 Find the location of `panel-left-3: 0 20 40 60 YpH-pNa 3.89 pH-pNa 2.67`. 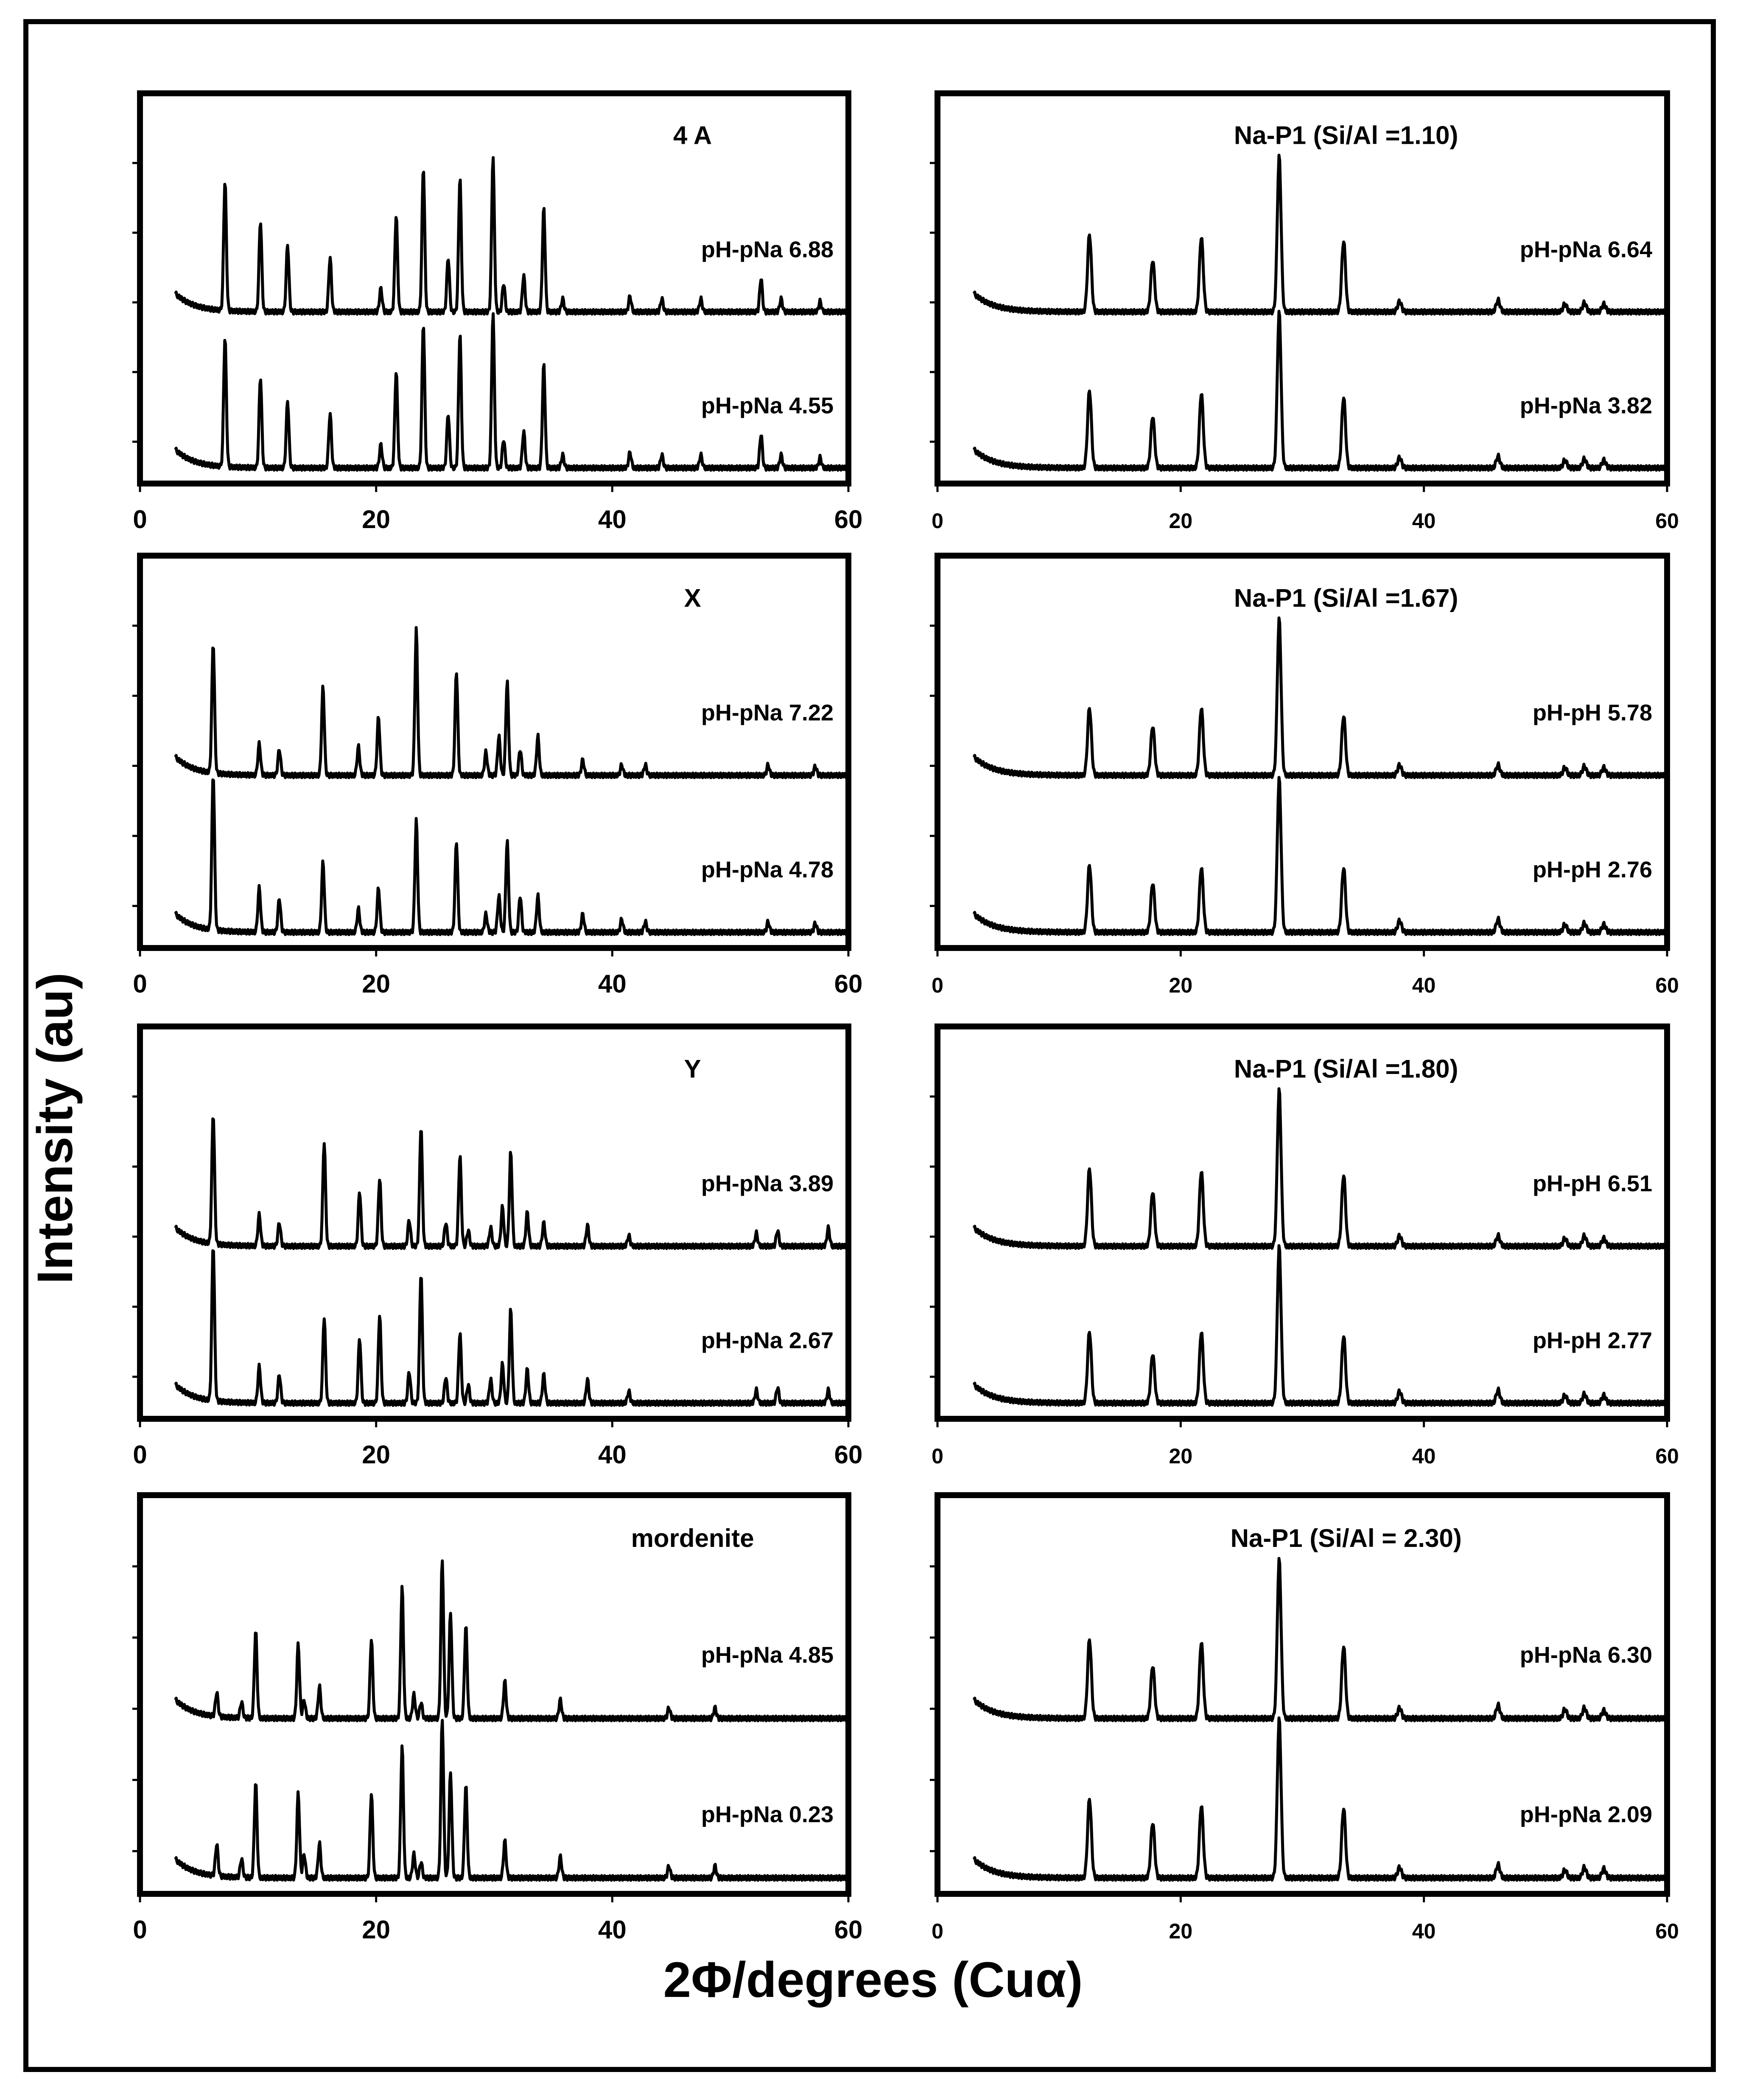

panel-left-3: 0 20 40 60 YpH-pNa 3.89 pH-pNa 2.67 is located at coordinates (497, 1246).